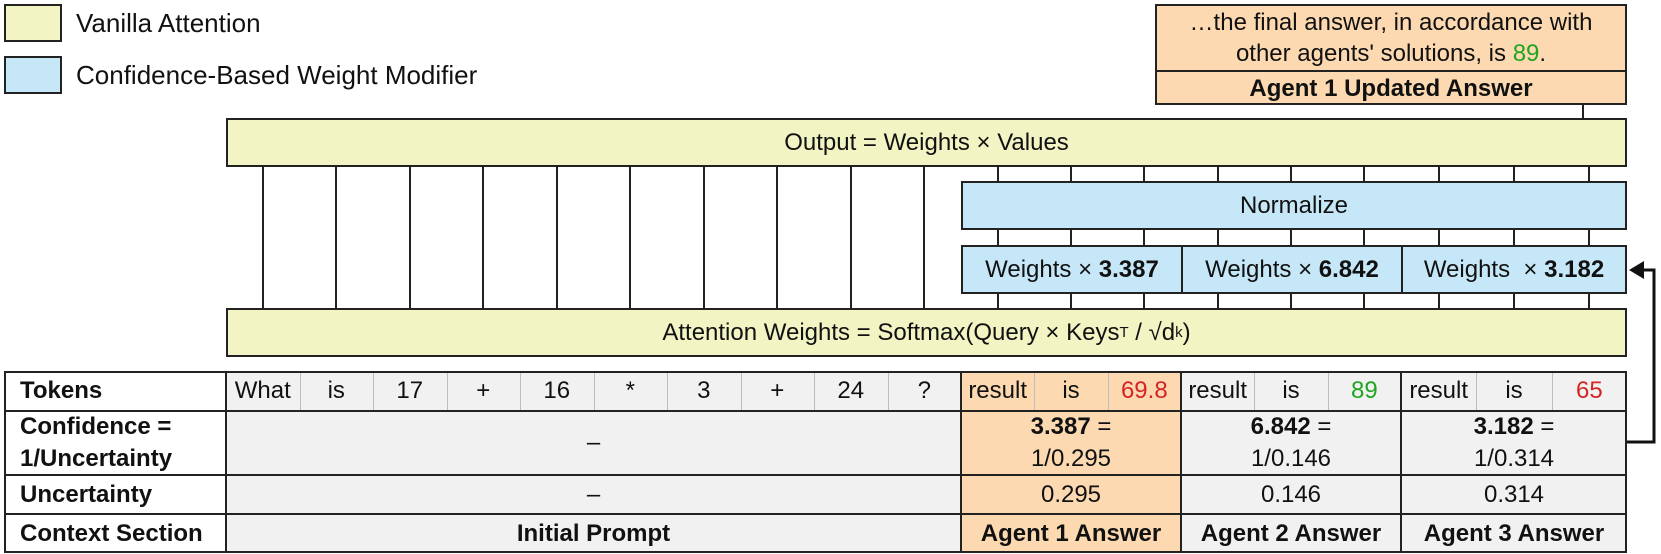  What do you see at coordinates (1544, 426) in the screenshot?
I see `agent-3-confidence-eq: =` at bounding box center [1544, 426].